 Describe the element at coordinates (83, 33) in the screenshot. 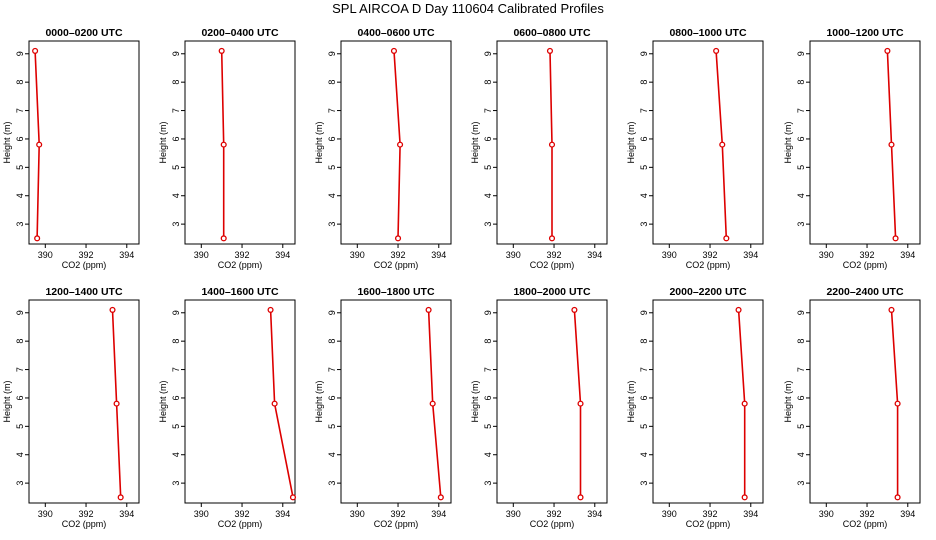

I see `panel-title: 0000–0200 UTC` at that location.